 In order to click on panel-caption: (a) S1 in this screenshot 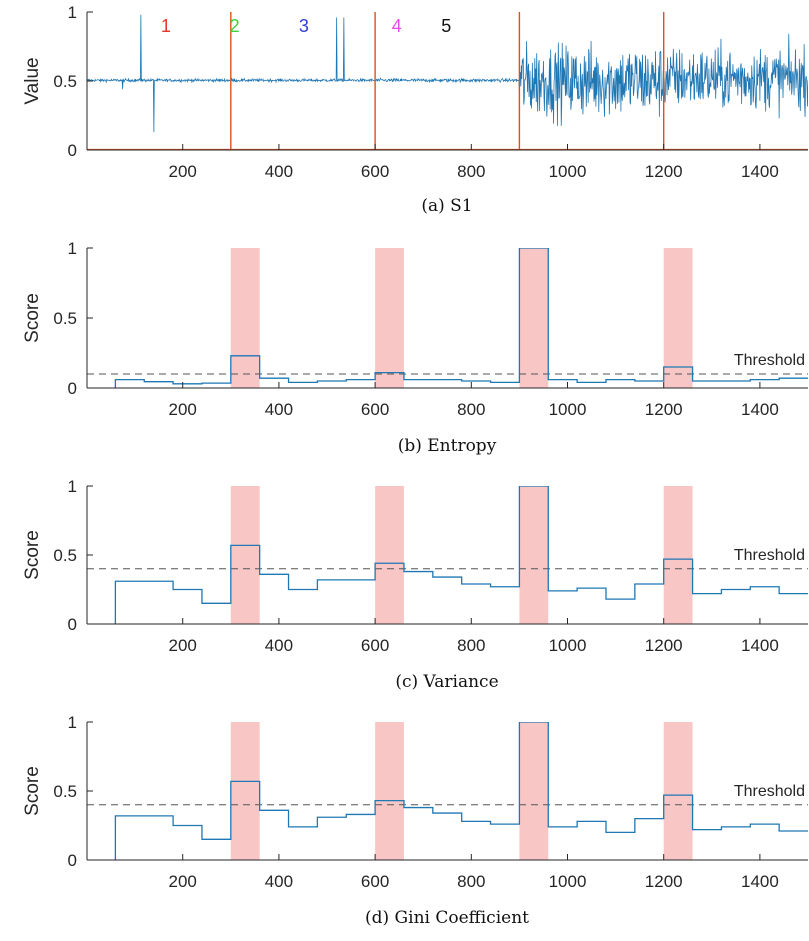, I will do `click(446, 206)`.